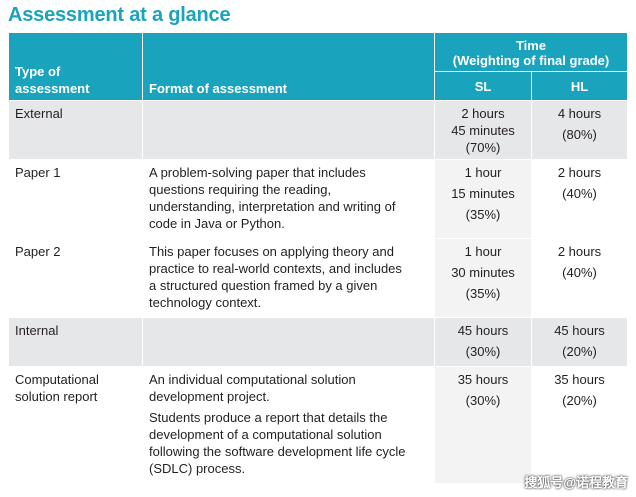 The height and width of the screenshot is (497, 636). Describe the element at coordinates (531, 45) in the screenshot. I see `header-time-label: Time` at that location.